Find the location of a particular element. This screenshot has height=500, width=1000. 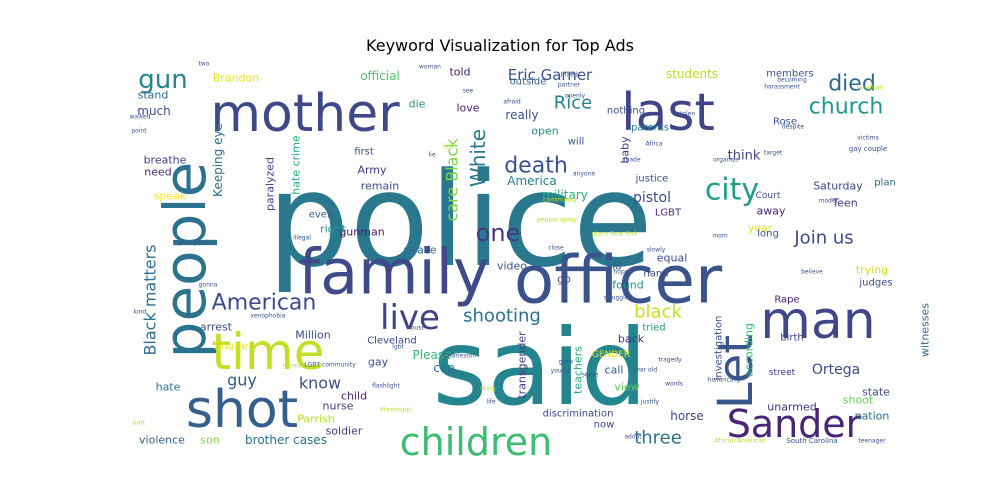

word-right: right is located at coordinates (333, 229).